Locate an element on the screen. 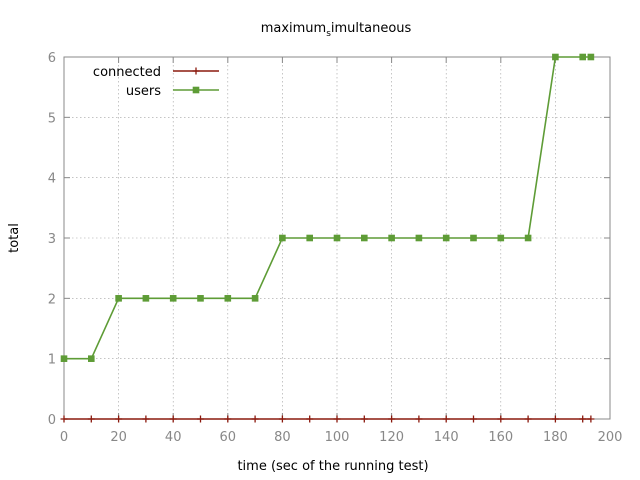 The height and width of the screenshot is (480, 640). x-tick-label: 200 is located at coordinates (610, 437).